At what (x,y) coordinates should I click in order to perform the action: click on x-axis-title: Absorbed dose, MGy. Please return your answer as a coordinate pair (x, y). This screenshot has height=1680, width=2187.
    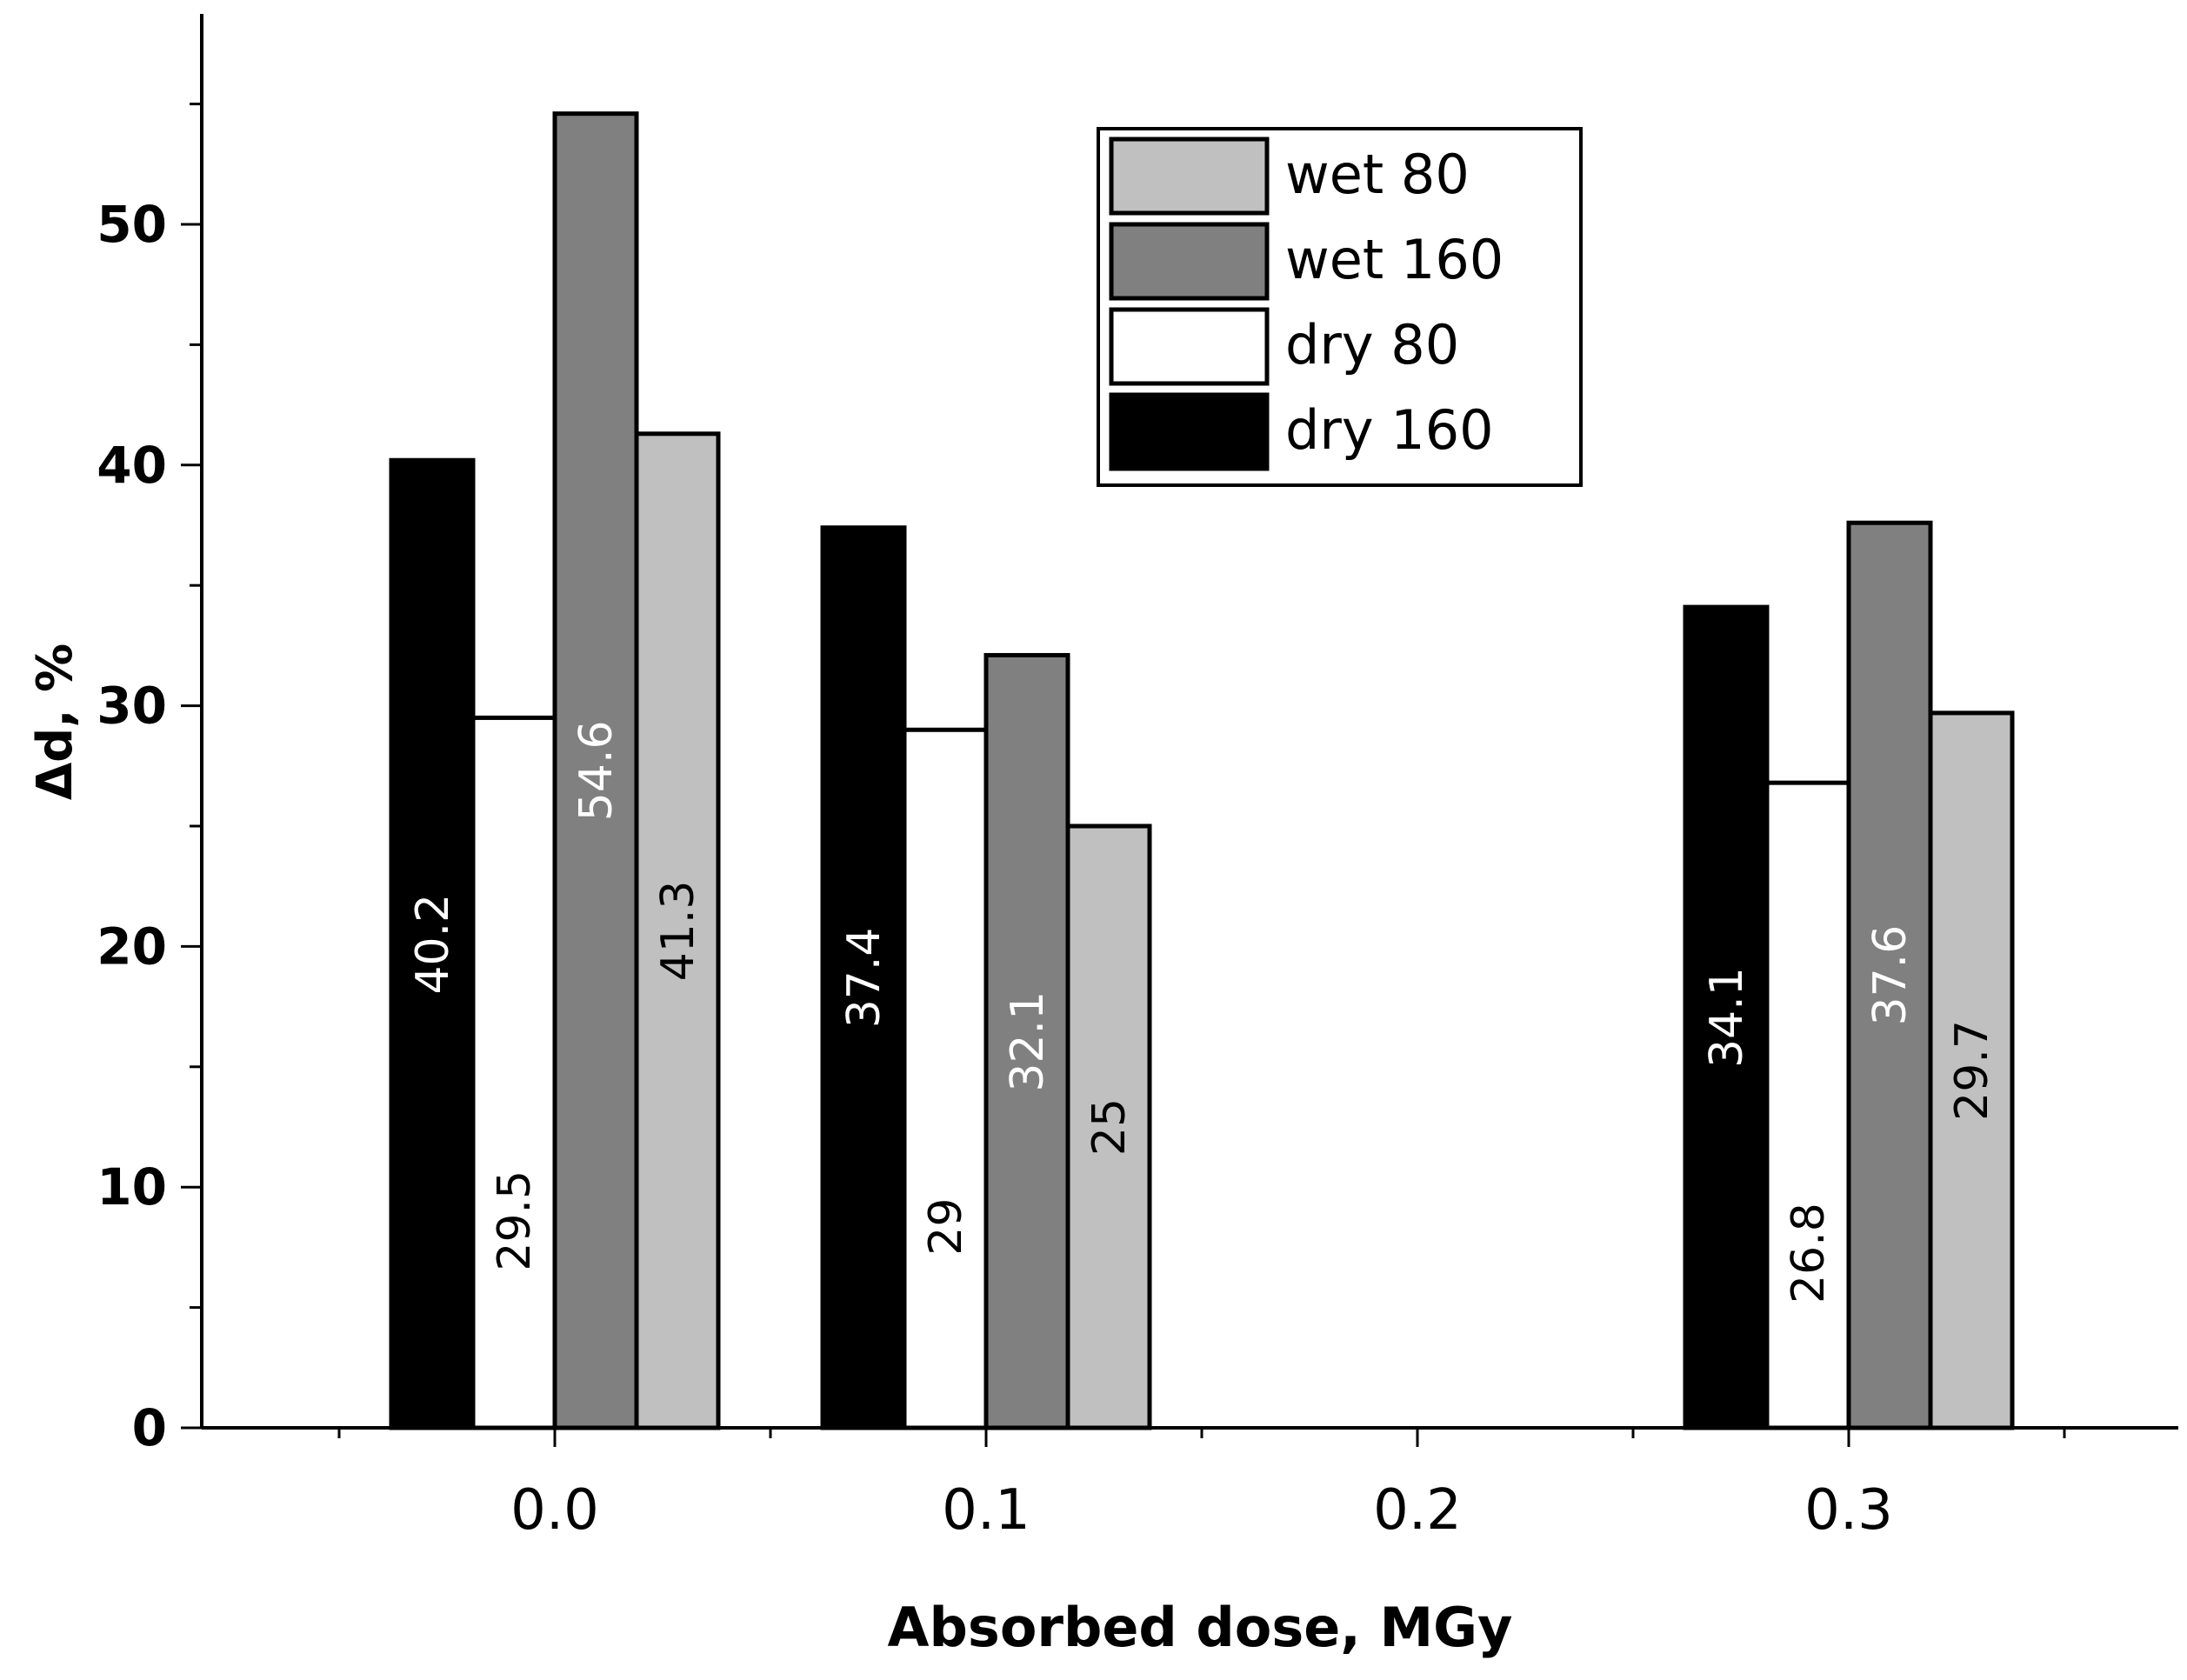
    Looking at the image, I should click on (1200, 1627).